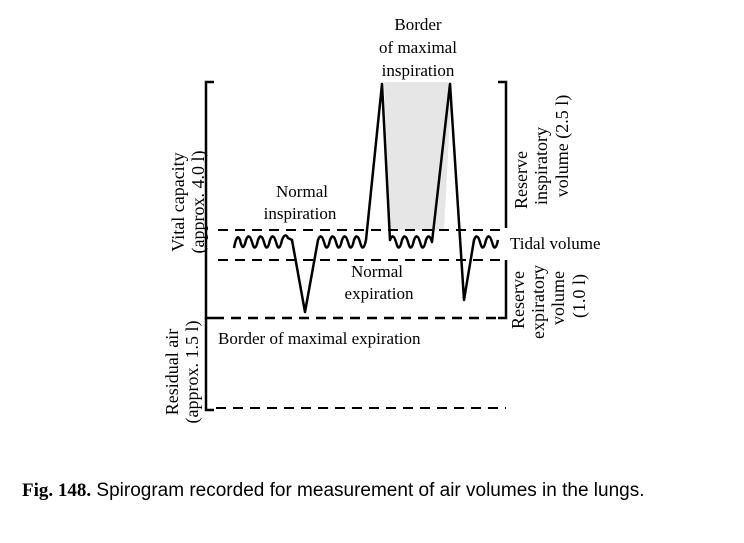 This screenshot has height=543, width=744. What do you see at coordinates (518, 300) in the screenshot?
I see `reserve-expiratory-line1: Reserve` at bounding box center [518, 300].